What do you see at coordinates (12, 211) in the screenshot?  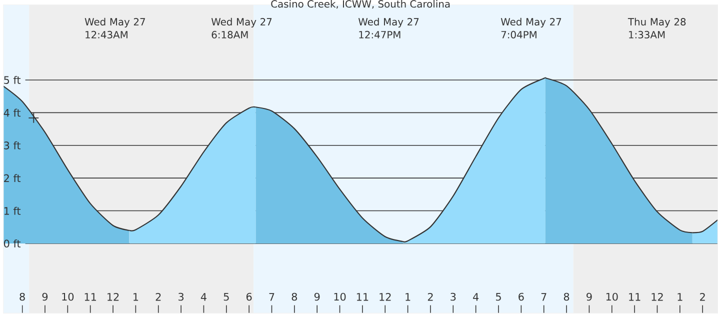 I see `y-tick-label: 1 ft` at bounding box center [12, 211].